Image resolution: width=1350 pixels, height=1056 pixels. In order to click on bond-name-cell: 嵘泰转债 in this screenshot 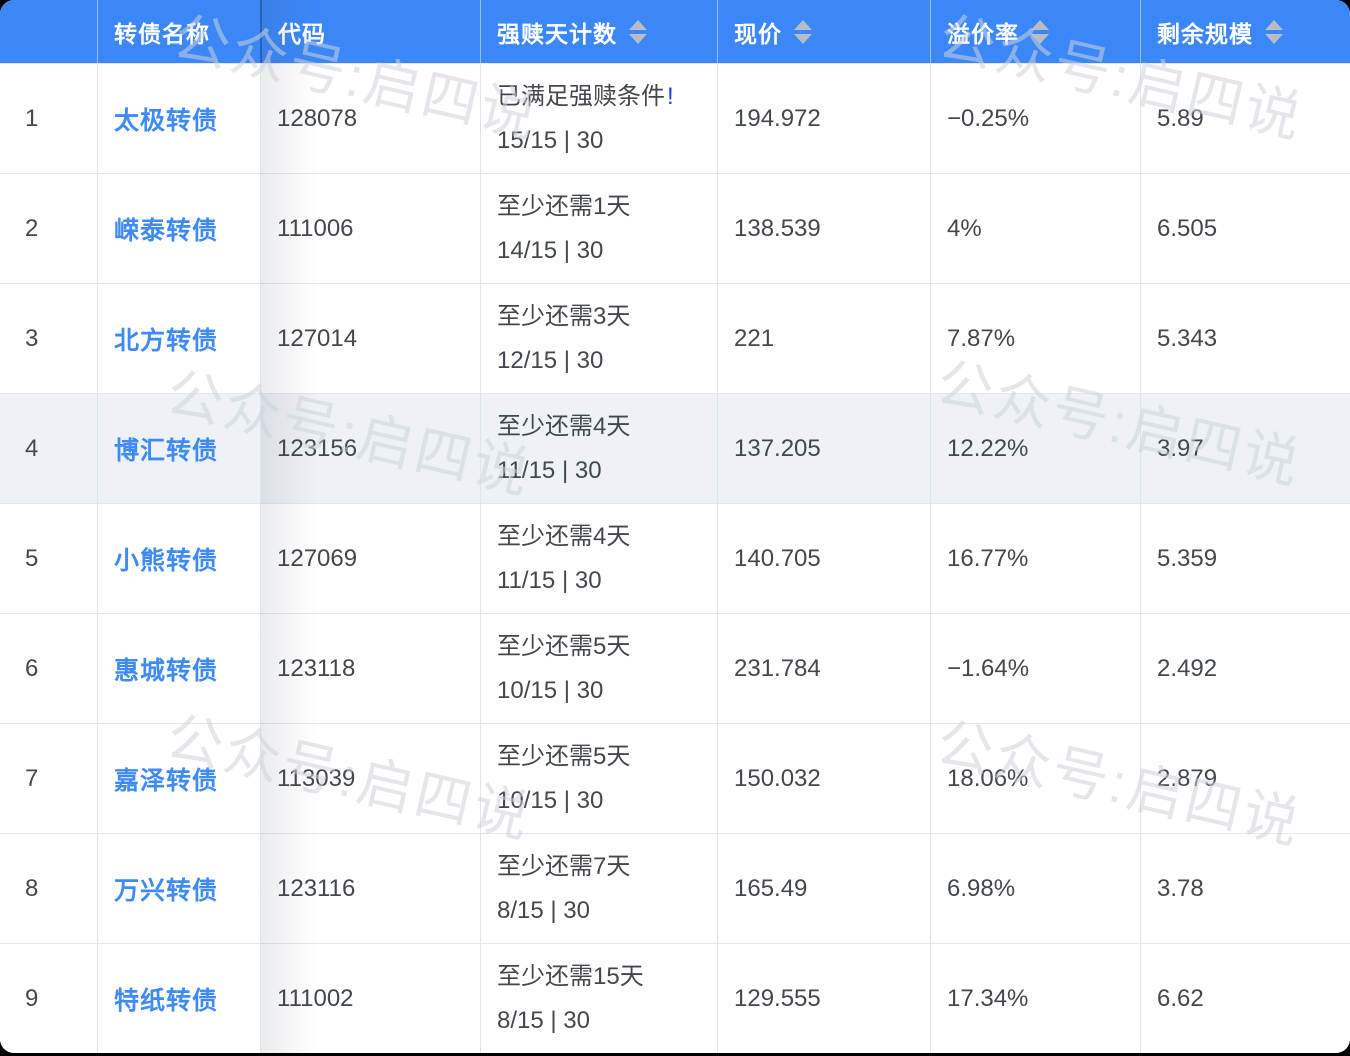, I will do `click(178, 228)`.